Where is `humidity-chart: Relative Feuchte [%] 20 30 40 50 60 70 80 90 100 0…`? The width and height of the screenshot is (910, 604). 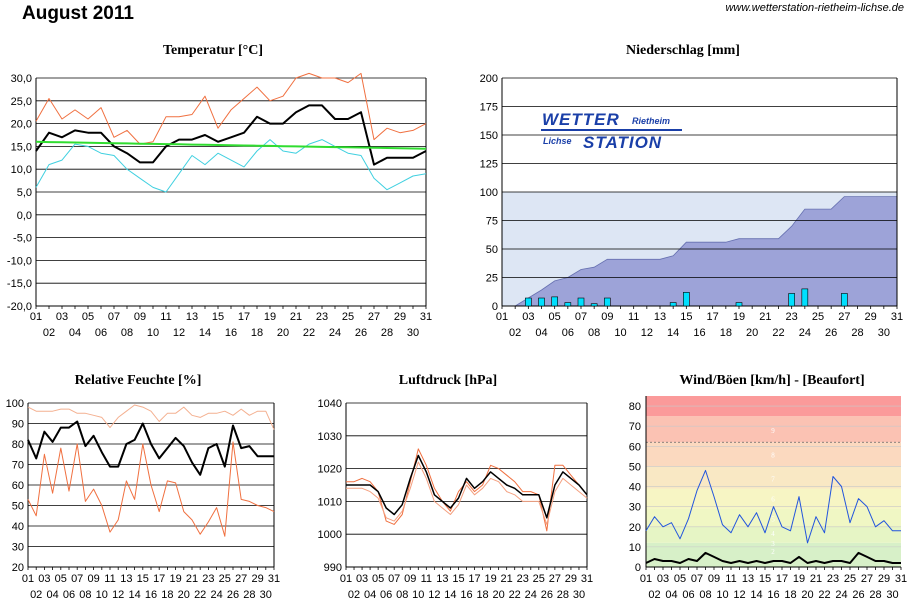 humidity-chart: Relative Feuchte [%] 20 30 40 50 60 70 80 90 100 0… is located at coordinates (143, 487).